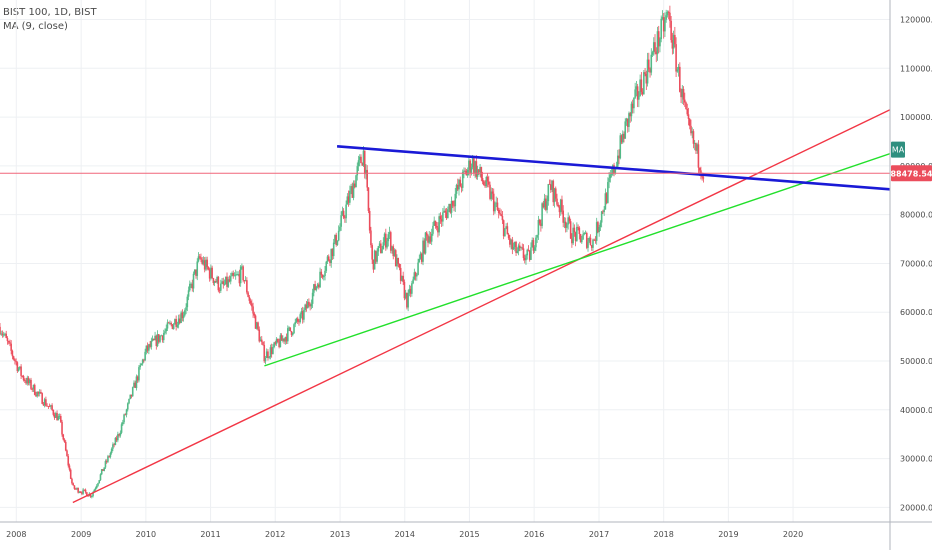 The image size is (932, 550). I want to click on x-tick-label: 2013, so click(340, 534).